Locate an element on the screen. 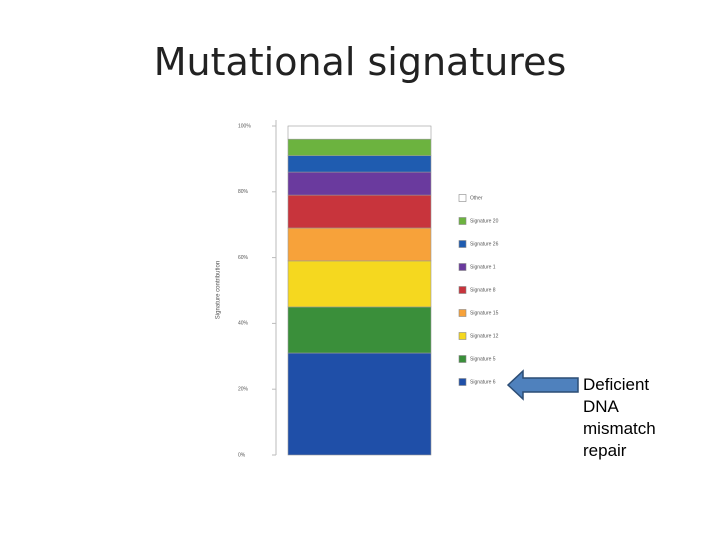 The height and width of the screenshot is (540, 720). arrow is located at coordinates (542, 385).